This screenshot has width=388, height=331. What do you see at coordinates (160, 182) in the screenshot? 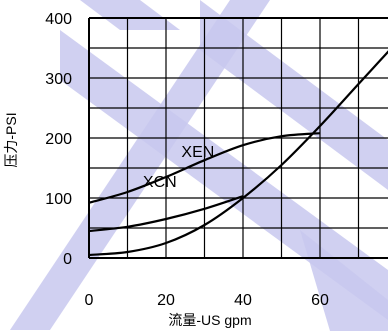
I see `series-label-xcn: XCN` at bounding box center [160, 182].